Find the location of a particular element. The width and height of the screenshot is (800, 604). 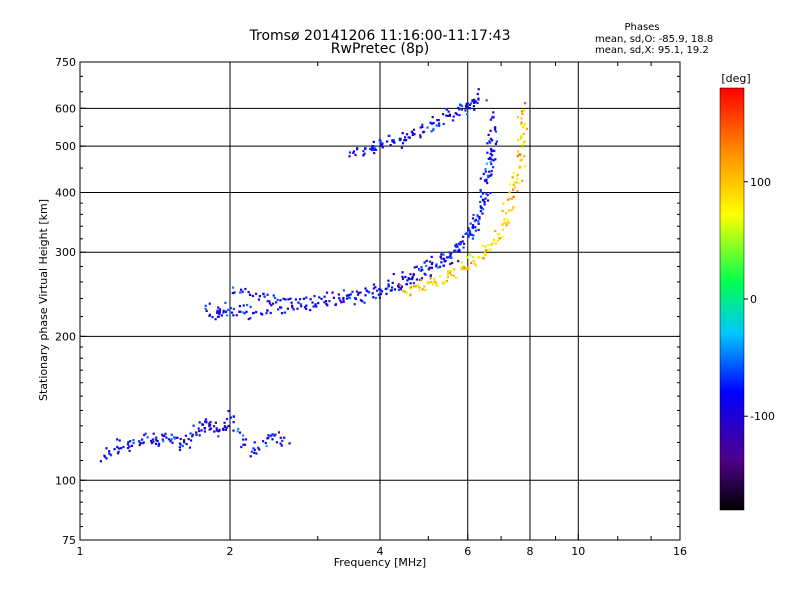

x-tick-label: 10 is located at coordinates (578, 551).